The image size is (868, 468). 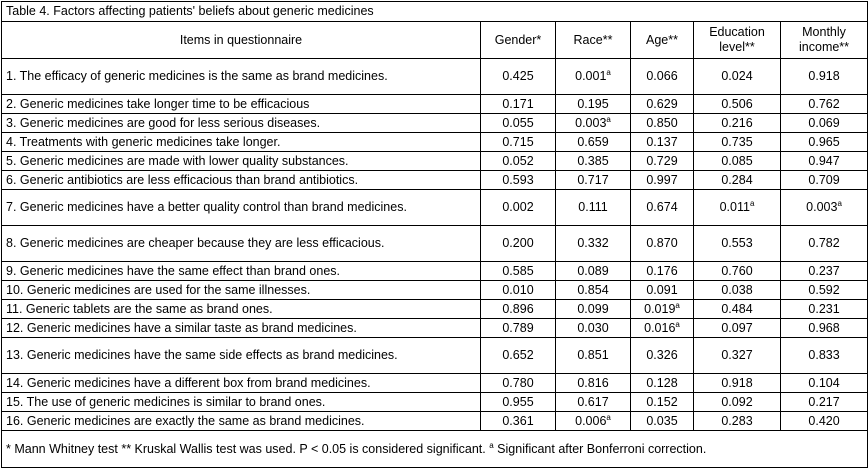 What do you see at coordinates (593, 243) in the screenshot?
I see `p-value: 0.332` at bounding box center [593, 243].